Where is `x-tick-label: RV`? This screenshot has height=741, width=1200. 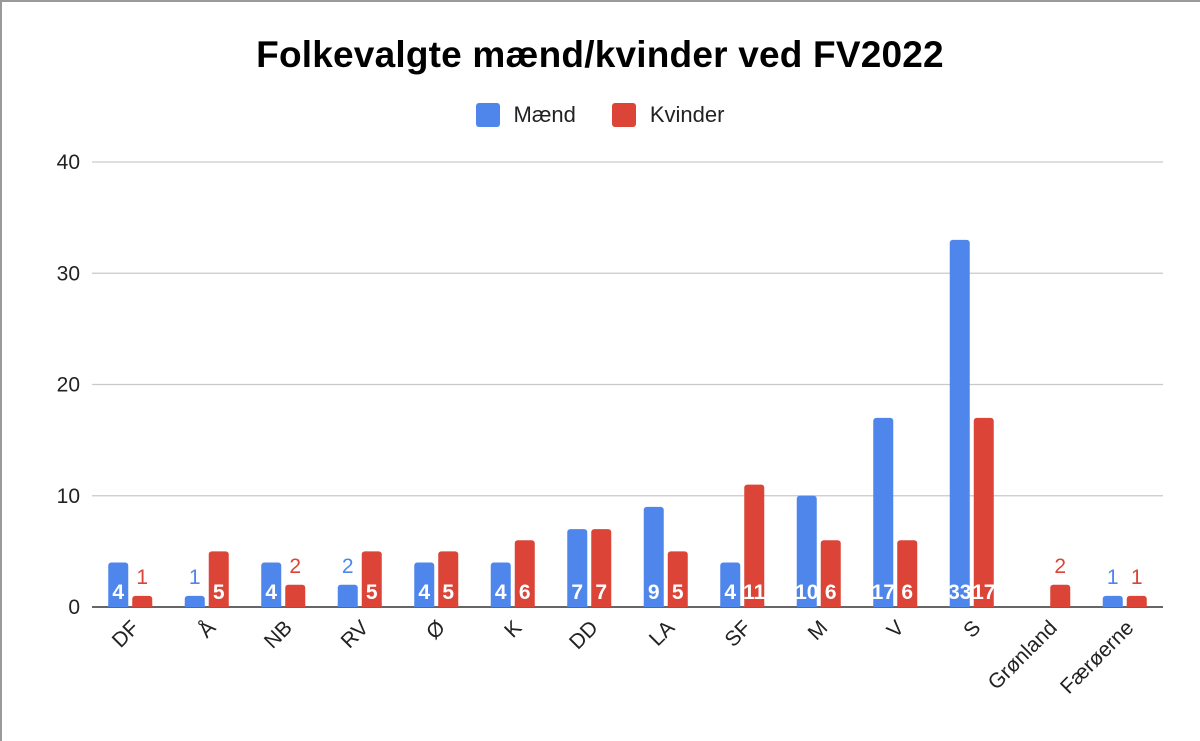
x-tick-label: RV is located at coordinates (355, 634).